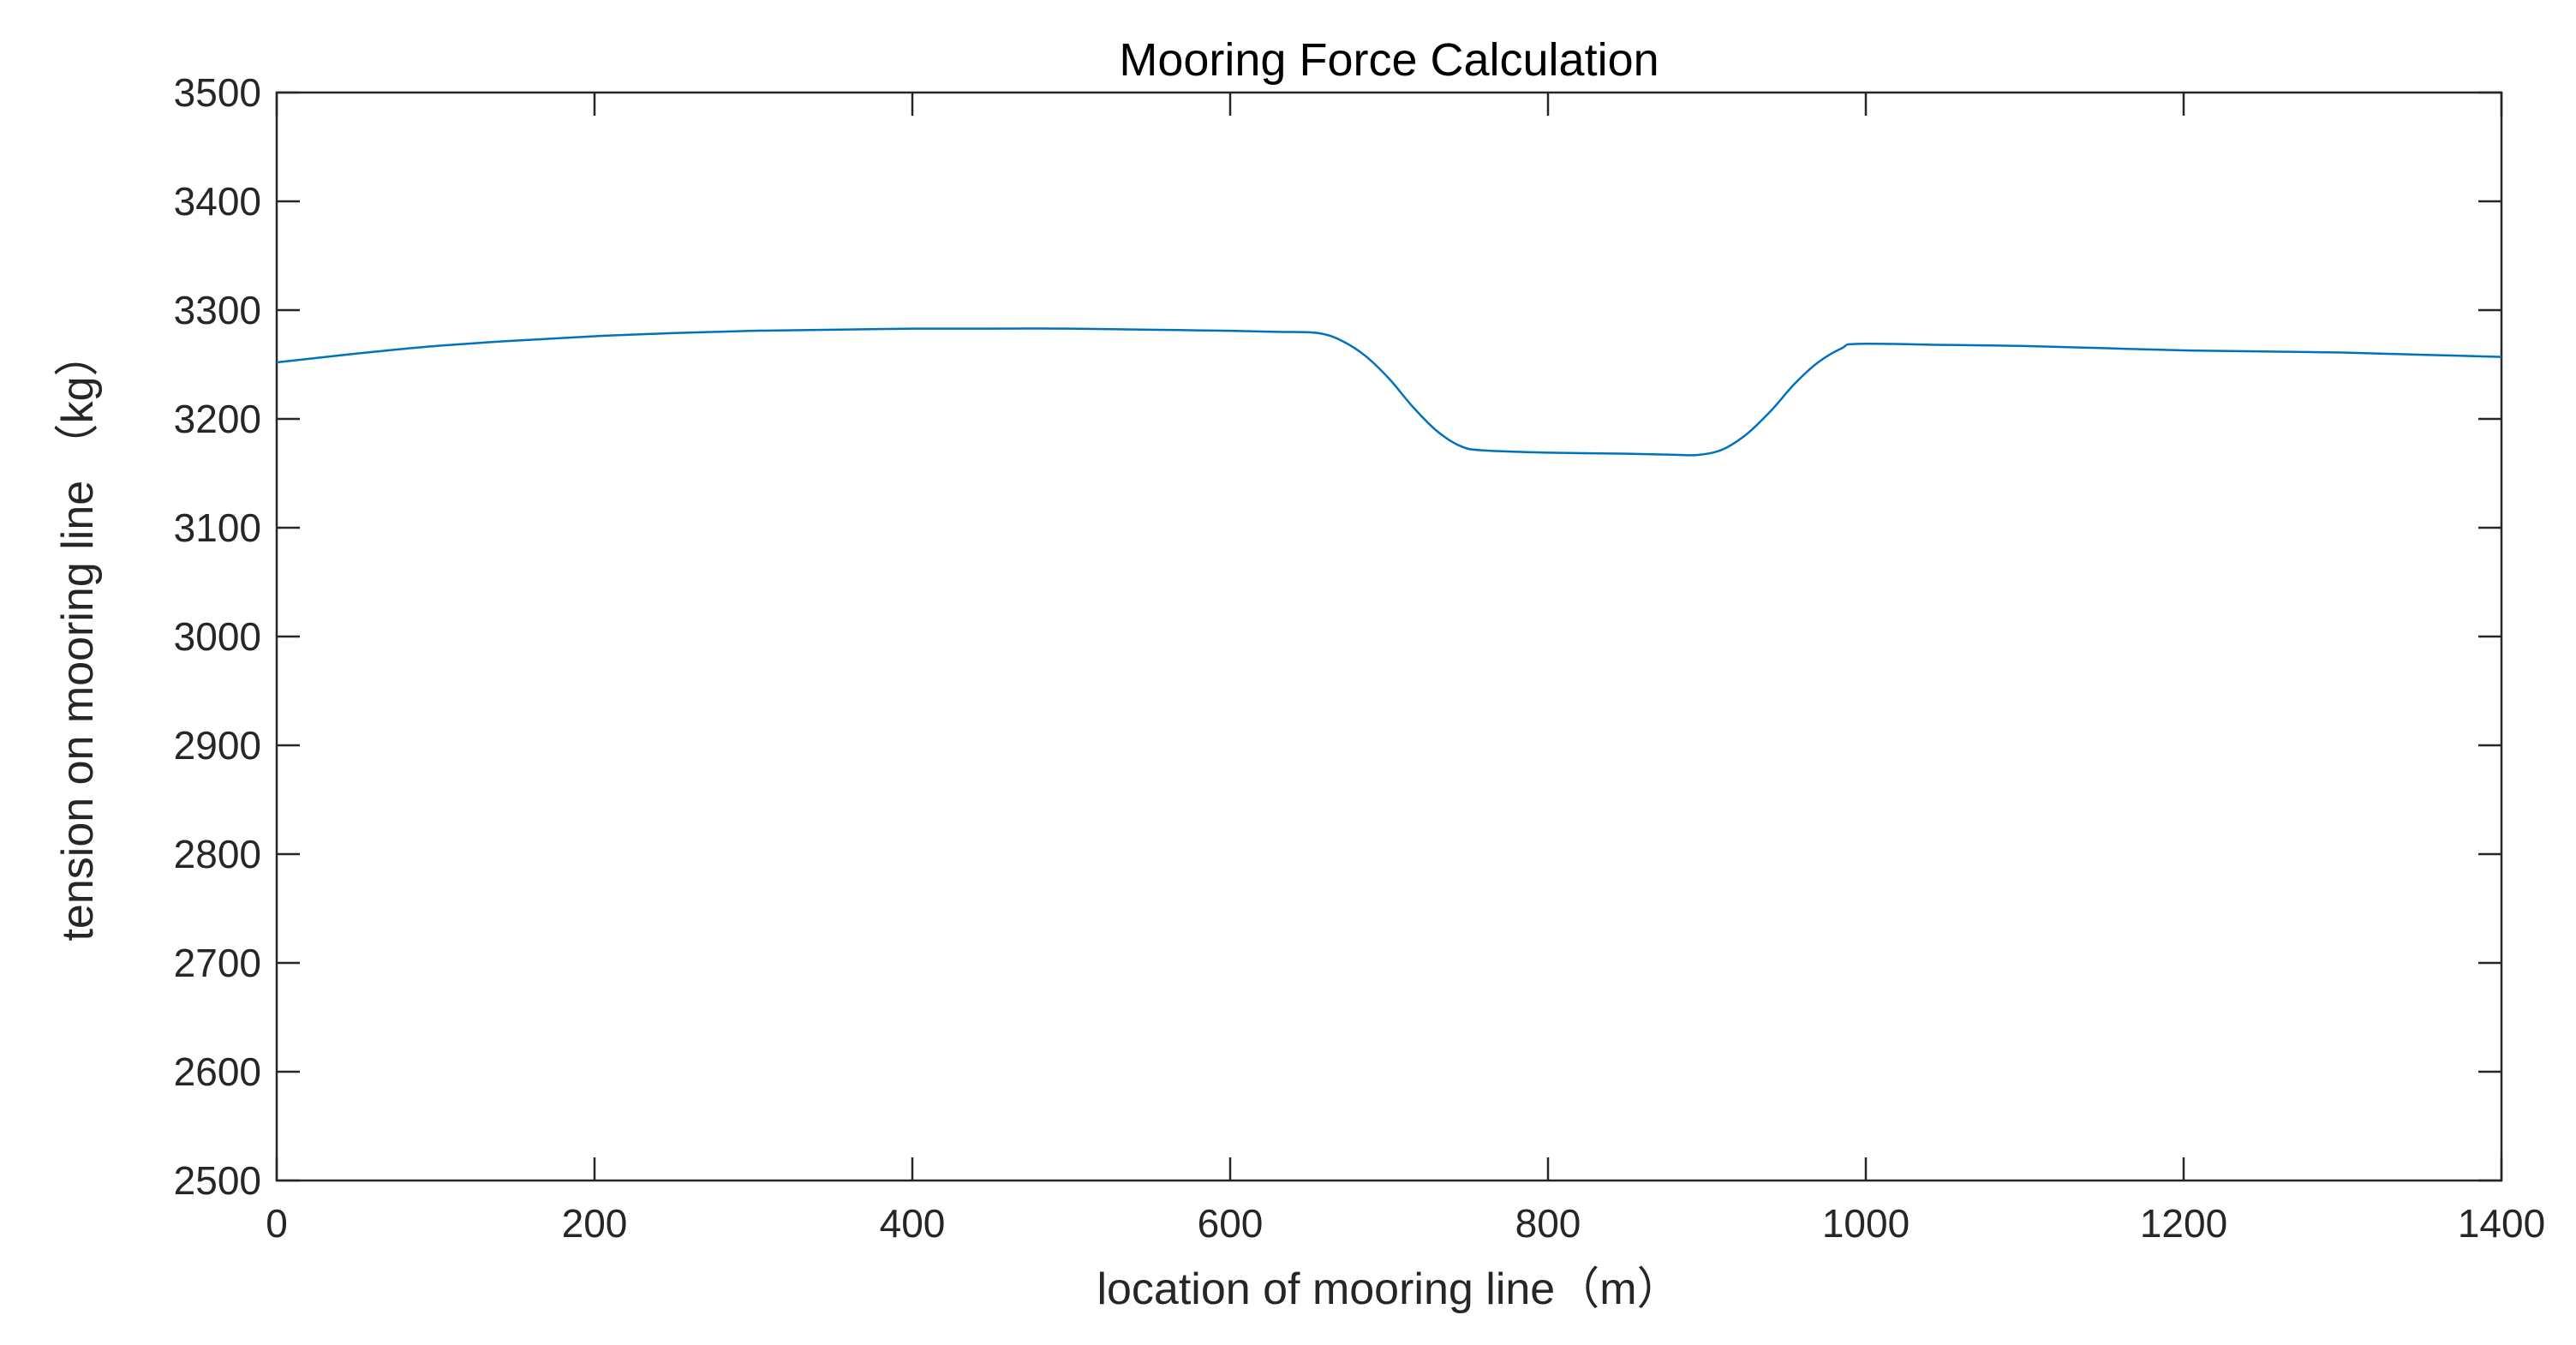  What do you see at coordinates (218, 92) in the screenshot?
I see `y-tick-label: 3500` at bounding box center [218, 92].